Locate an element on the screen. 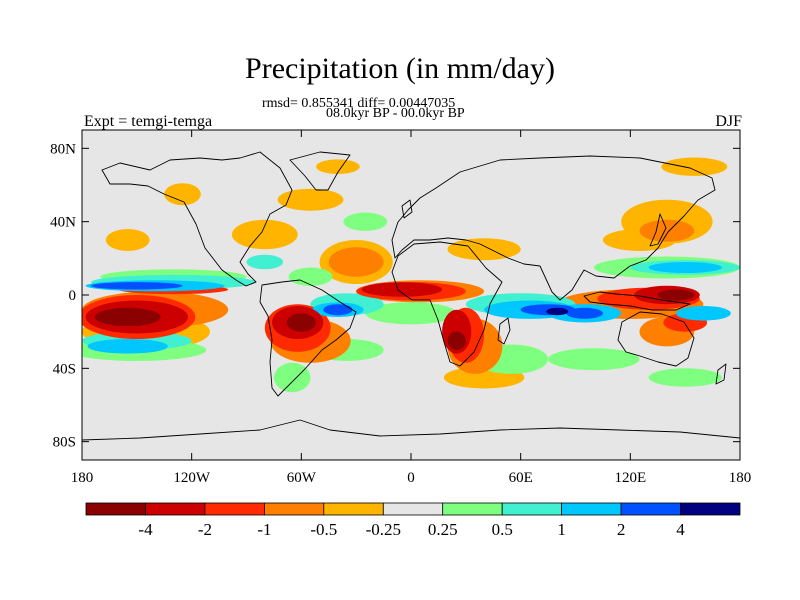 This screenshot has height=600, width=800. coast-africa is located at coordinates (447, 304).